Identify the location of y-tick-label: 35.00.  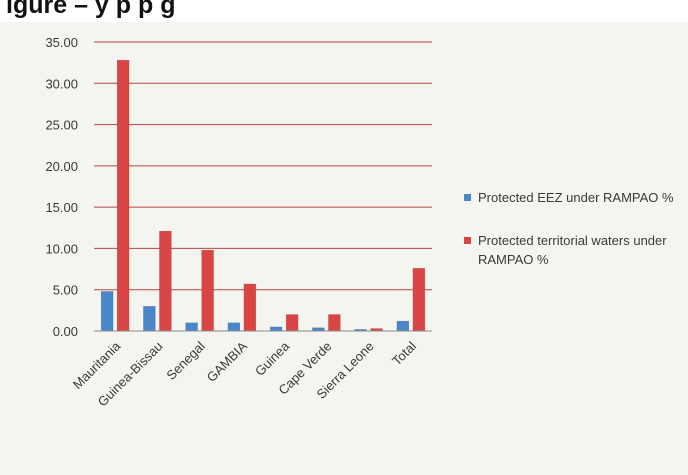
(61, 42).